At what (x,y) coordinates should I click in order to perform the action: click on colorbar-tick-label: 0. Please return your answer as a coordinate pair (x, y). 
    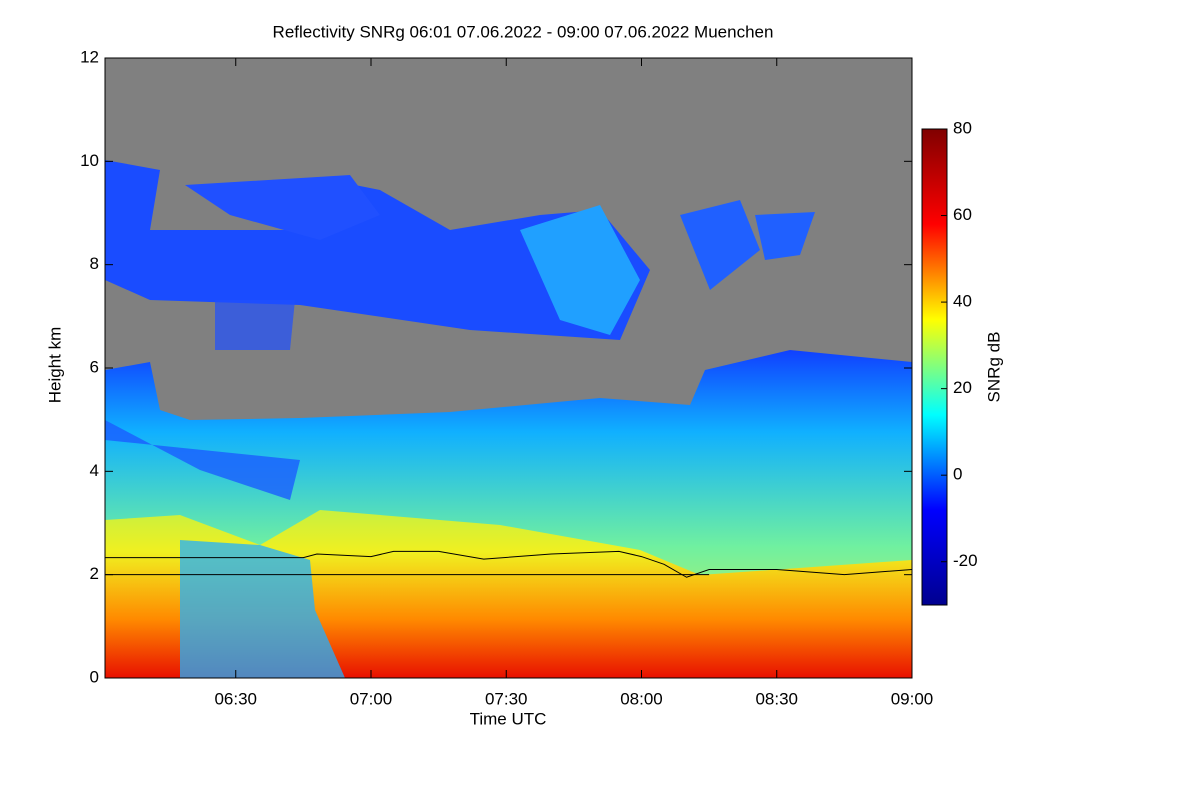
    Looking at the image, I should click on (957, 474).